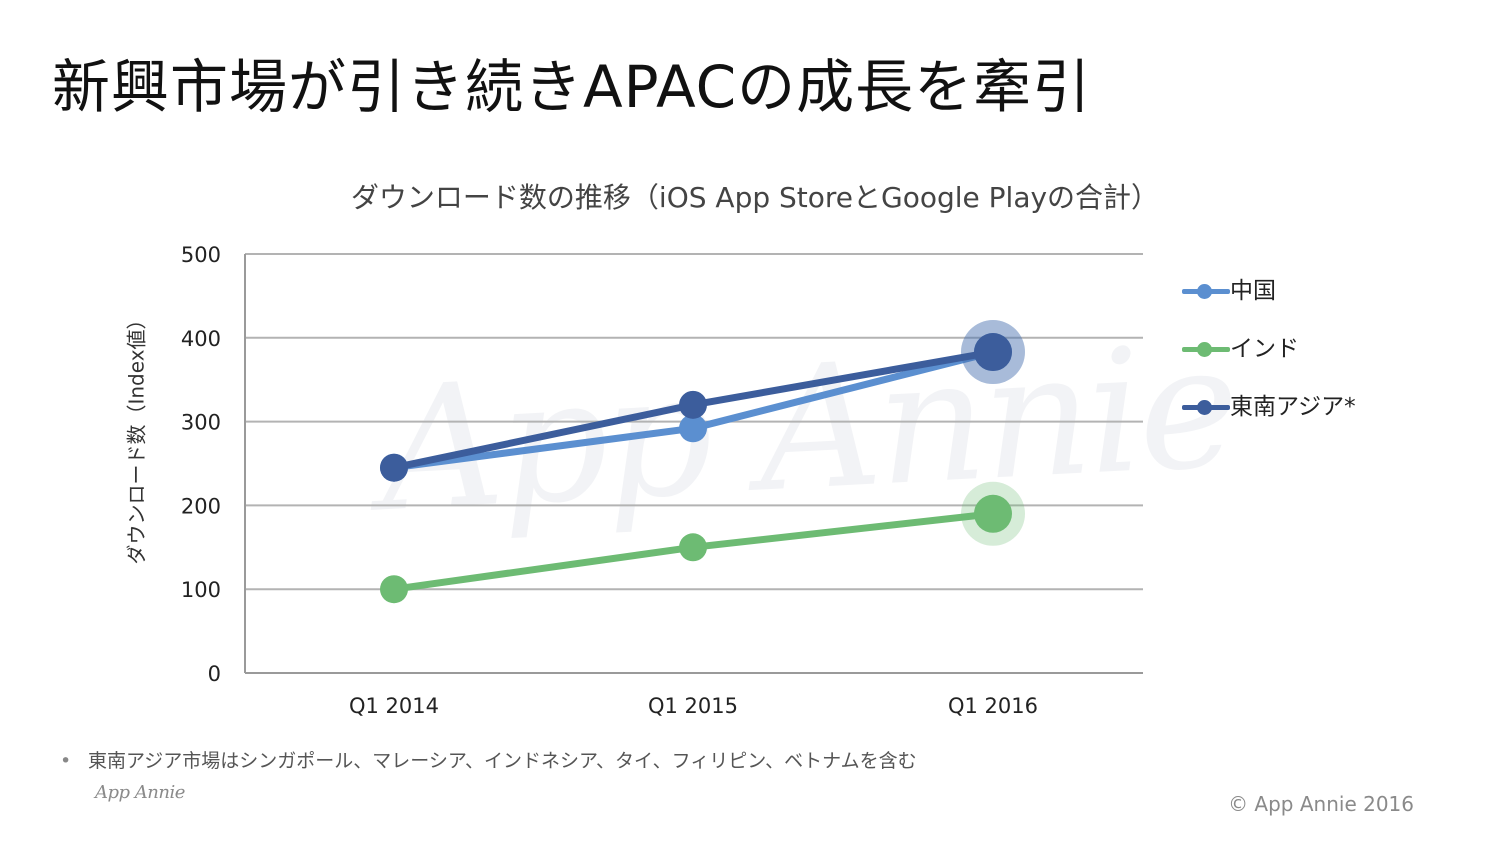 This screenshot has height=843, width=1500. Describe the element at coordinates (394, 706) in the screenshot. I see `x-tick-label: Q1 2014` at that location.